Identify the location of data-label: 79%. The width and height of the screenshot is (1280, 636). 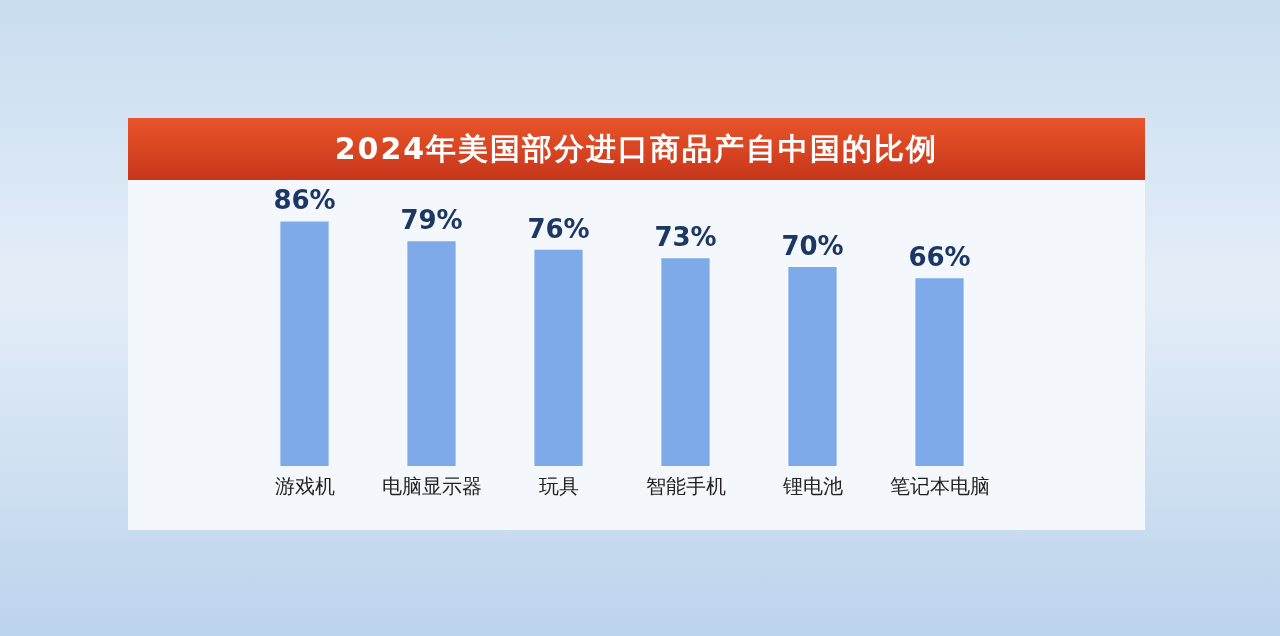
(431, 220).